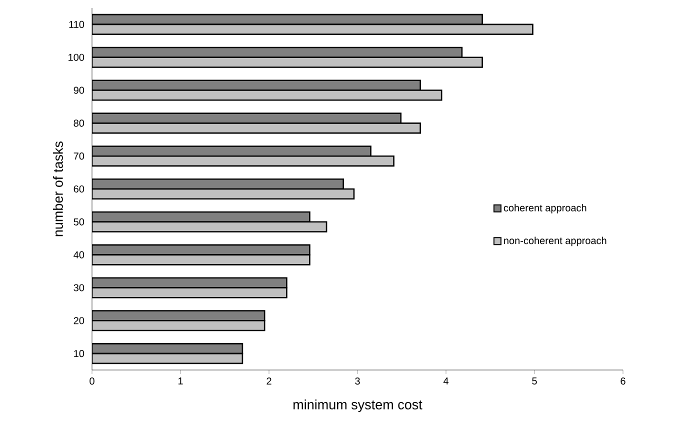 The height and width of the screenshot is (448, 699). What do you see at coordinates (180, 381) in the screenshot?
I see `x-tick-label: 1` at bounding box center [180, 381].